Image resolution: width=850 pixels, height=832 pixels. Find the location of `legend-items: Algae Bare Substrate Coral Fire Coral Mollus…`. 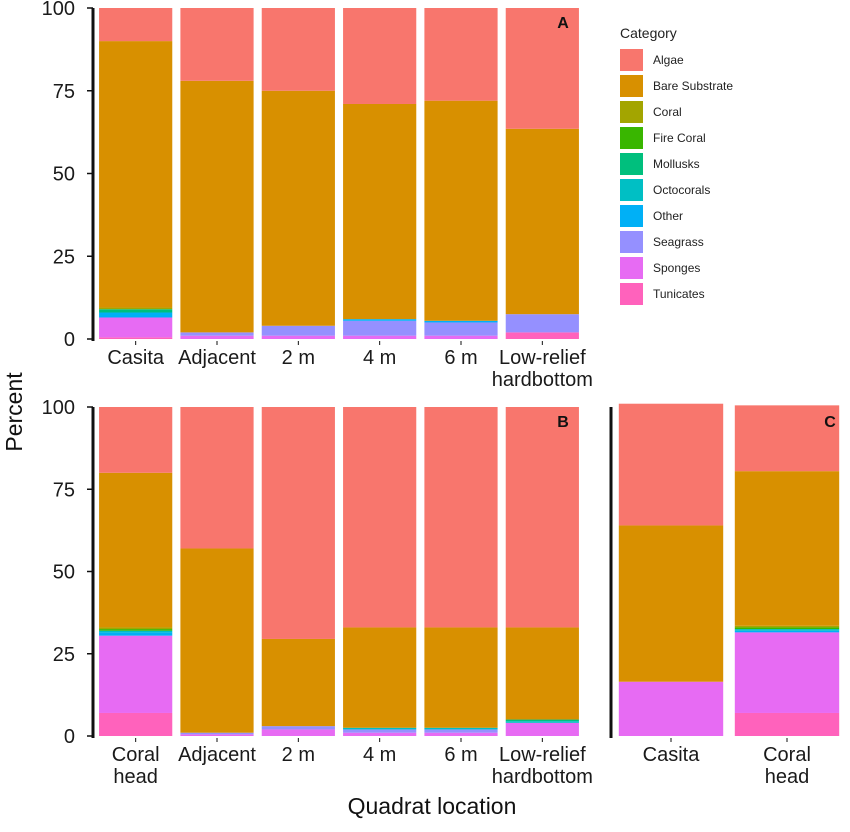

legend-items: Algae Bare Substrate Coral Fire Coral Mollus… is located at coordinates (676, 177).